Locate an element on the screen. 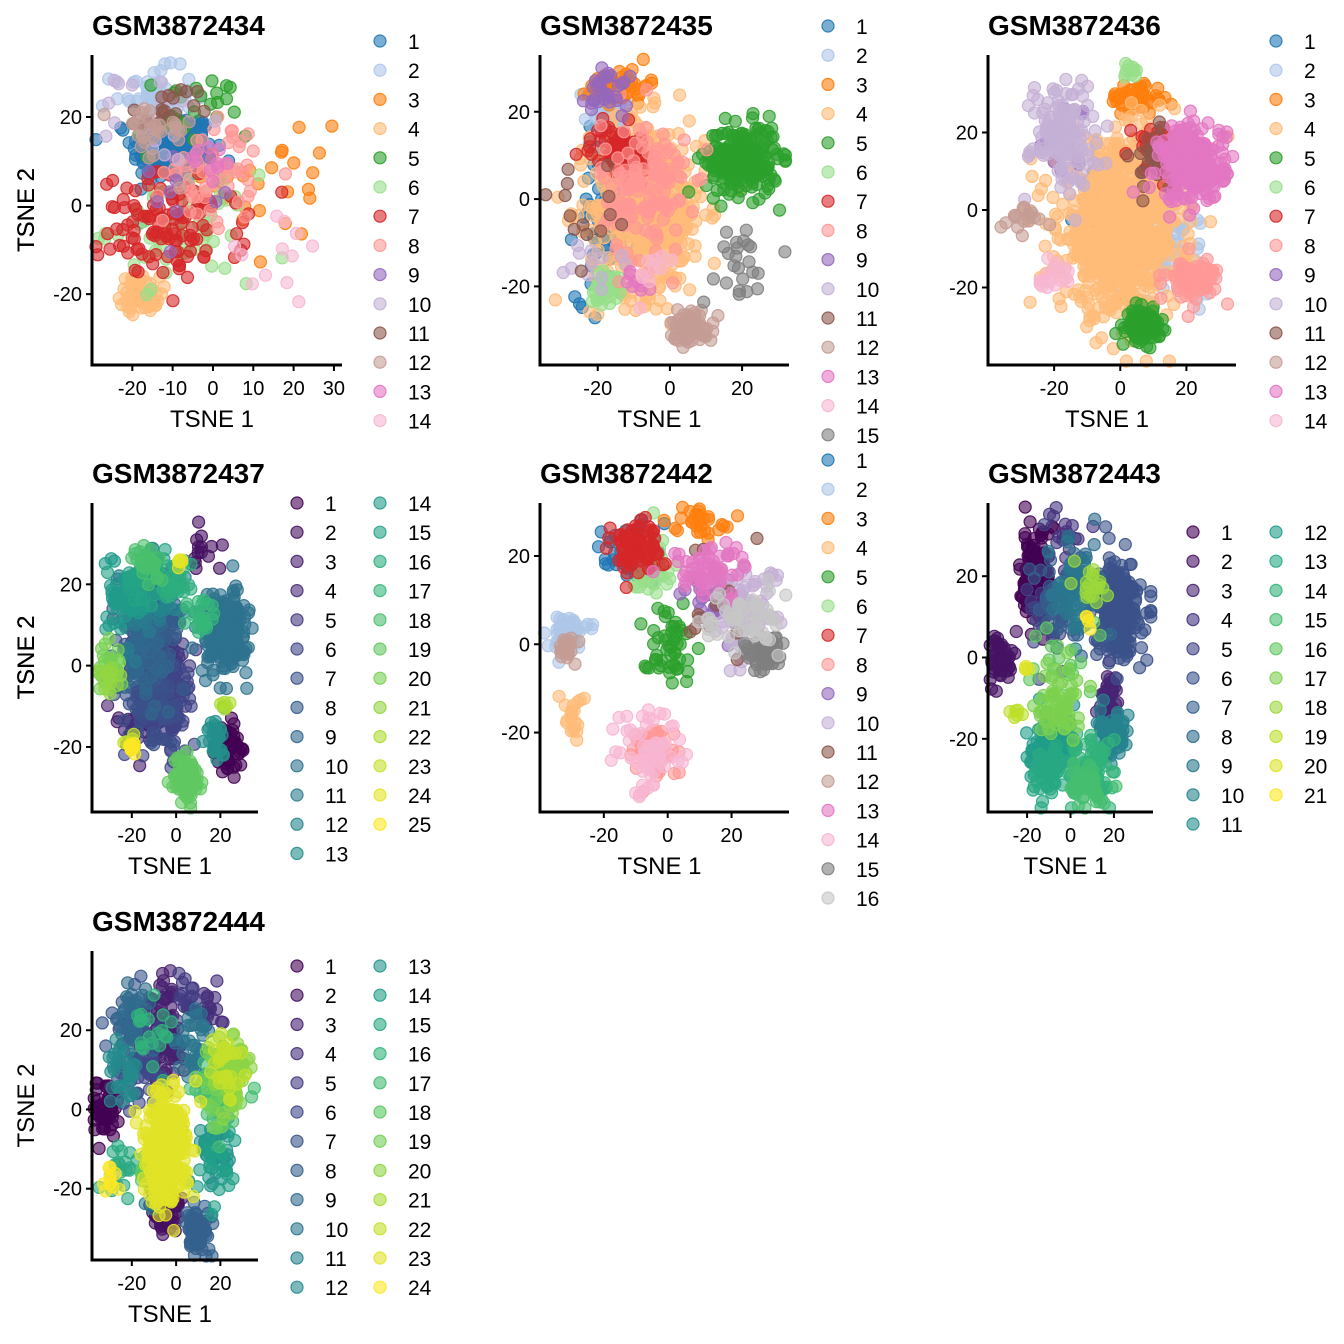 The height and width of the screenshot is (1344, 1344). legend-label: 9 is located at coordinates (414, 276).